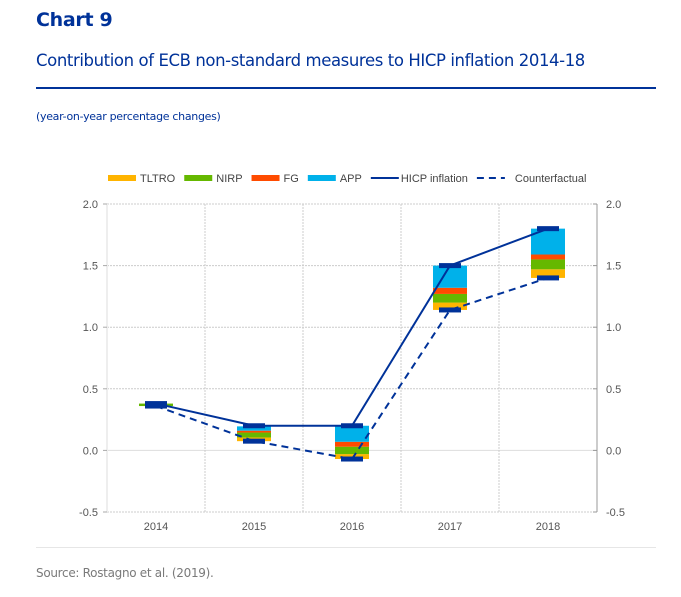 Image resolution: width=681 pixels, height=597 pixels. I want to click on title-divider, so click(346, 88).